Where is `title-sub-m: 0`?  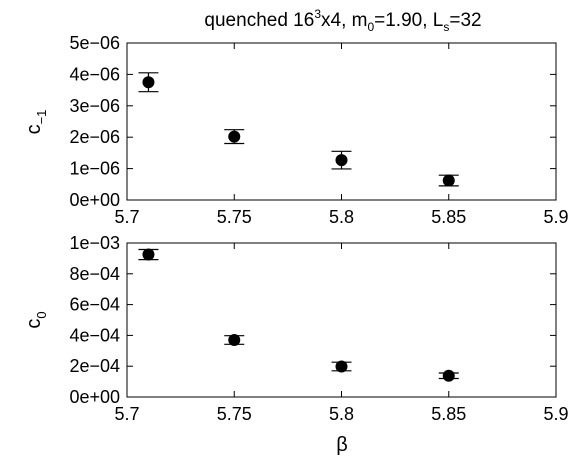
title-sub-m: 0 is located at coordinates (370, 27).